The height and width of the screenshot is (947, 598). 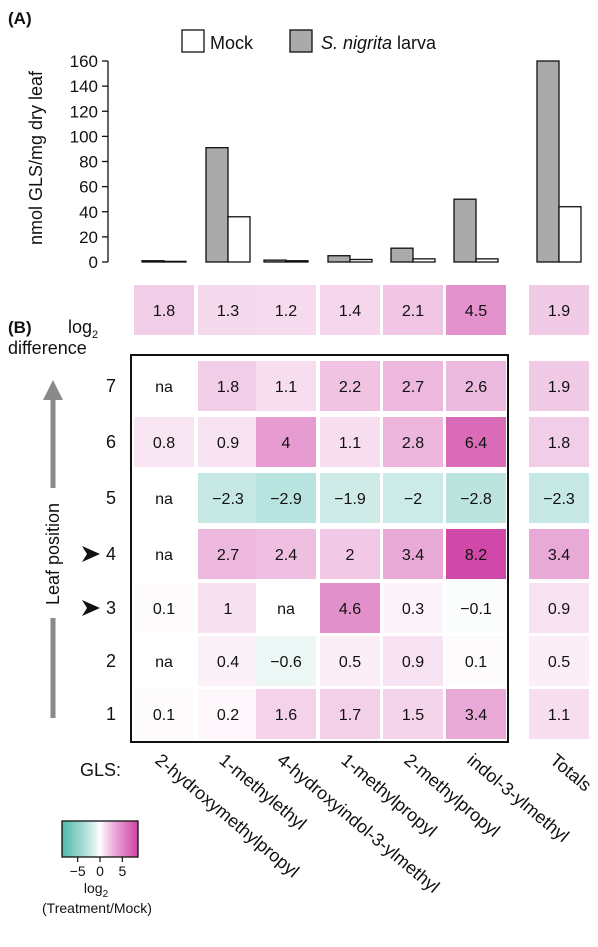 I want to click on panel-b-letter: (B), so click(x=20, y=327).